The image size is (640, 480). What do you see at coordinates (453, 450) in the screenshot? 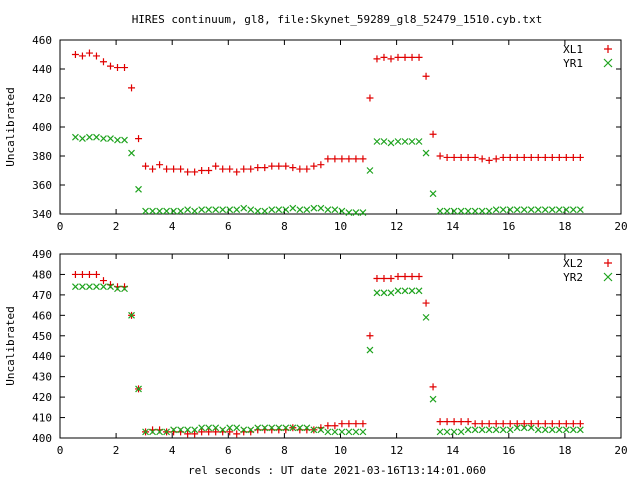
I see `x-tick-label: 14` at bounding box center [453, 450].